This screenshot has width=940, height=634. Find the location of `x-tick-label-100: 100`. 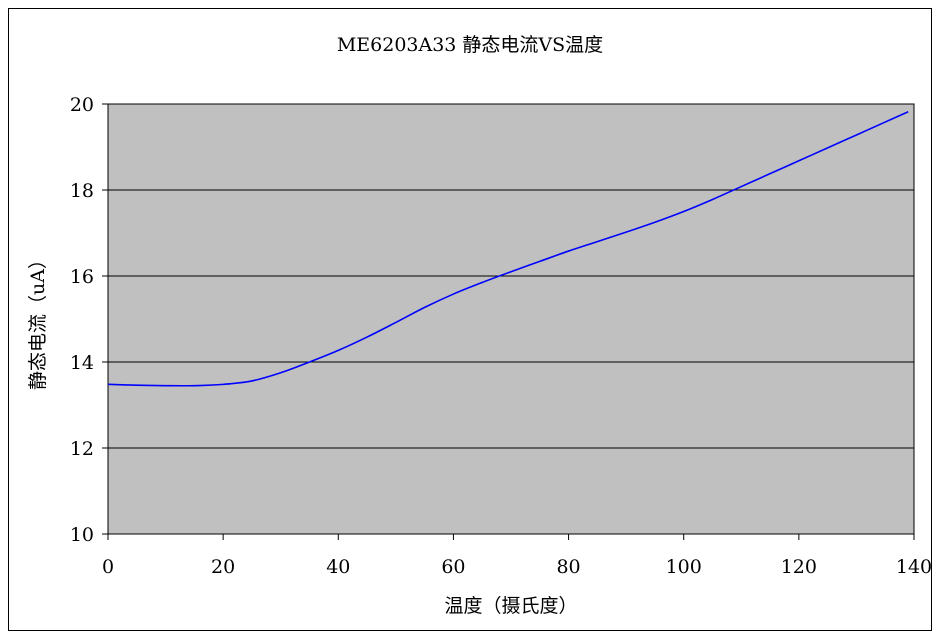

x-tick-label-100: 100 is located at coordinates (684, 567).